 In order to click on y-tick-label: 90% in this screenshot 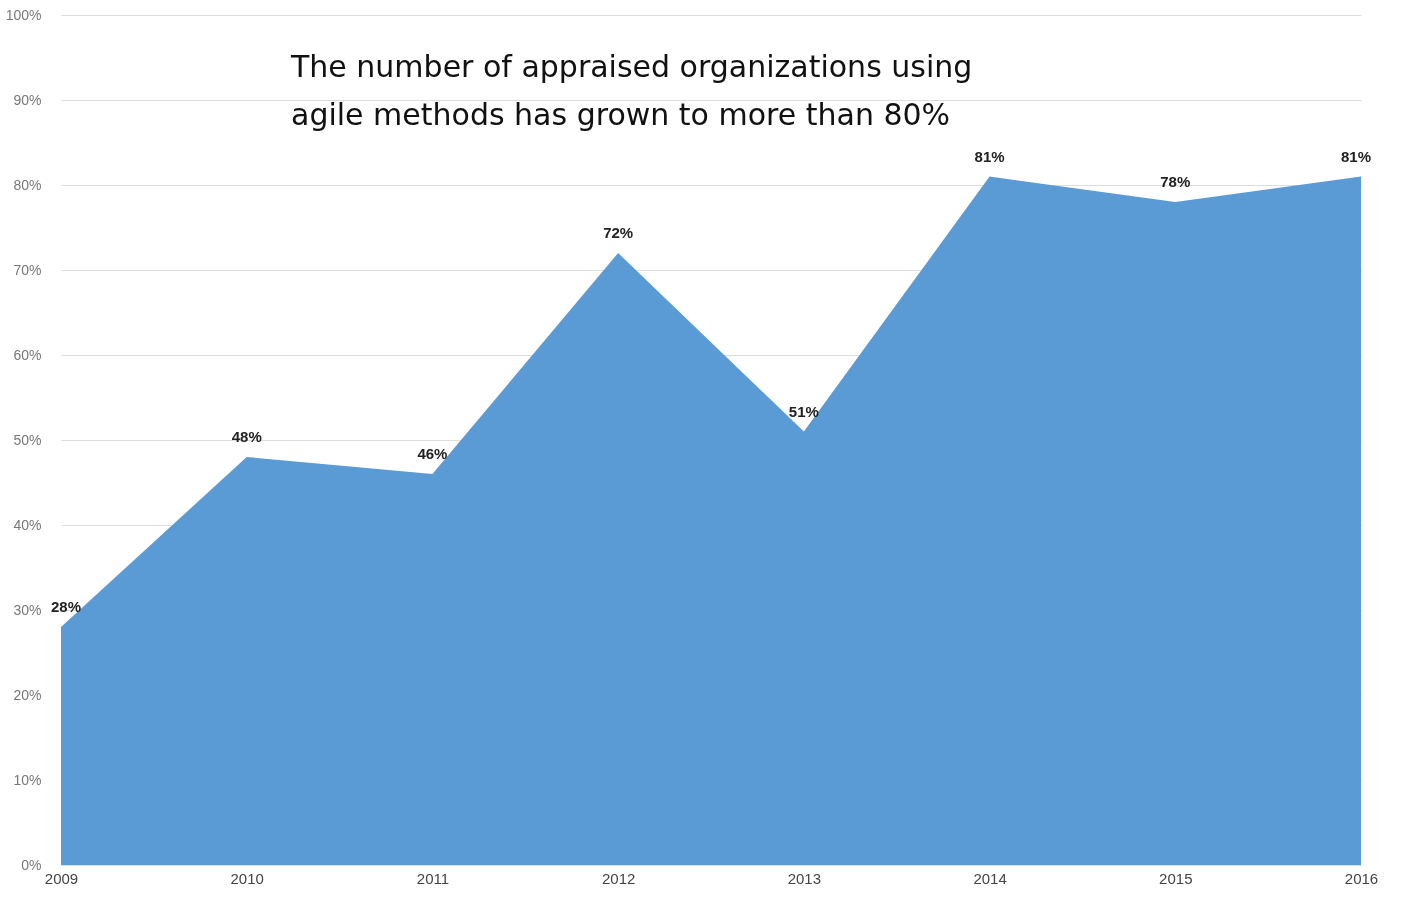, I will do `click(27, 99)`.